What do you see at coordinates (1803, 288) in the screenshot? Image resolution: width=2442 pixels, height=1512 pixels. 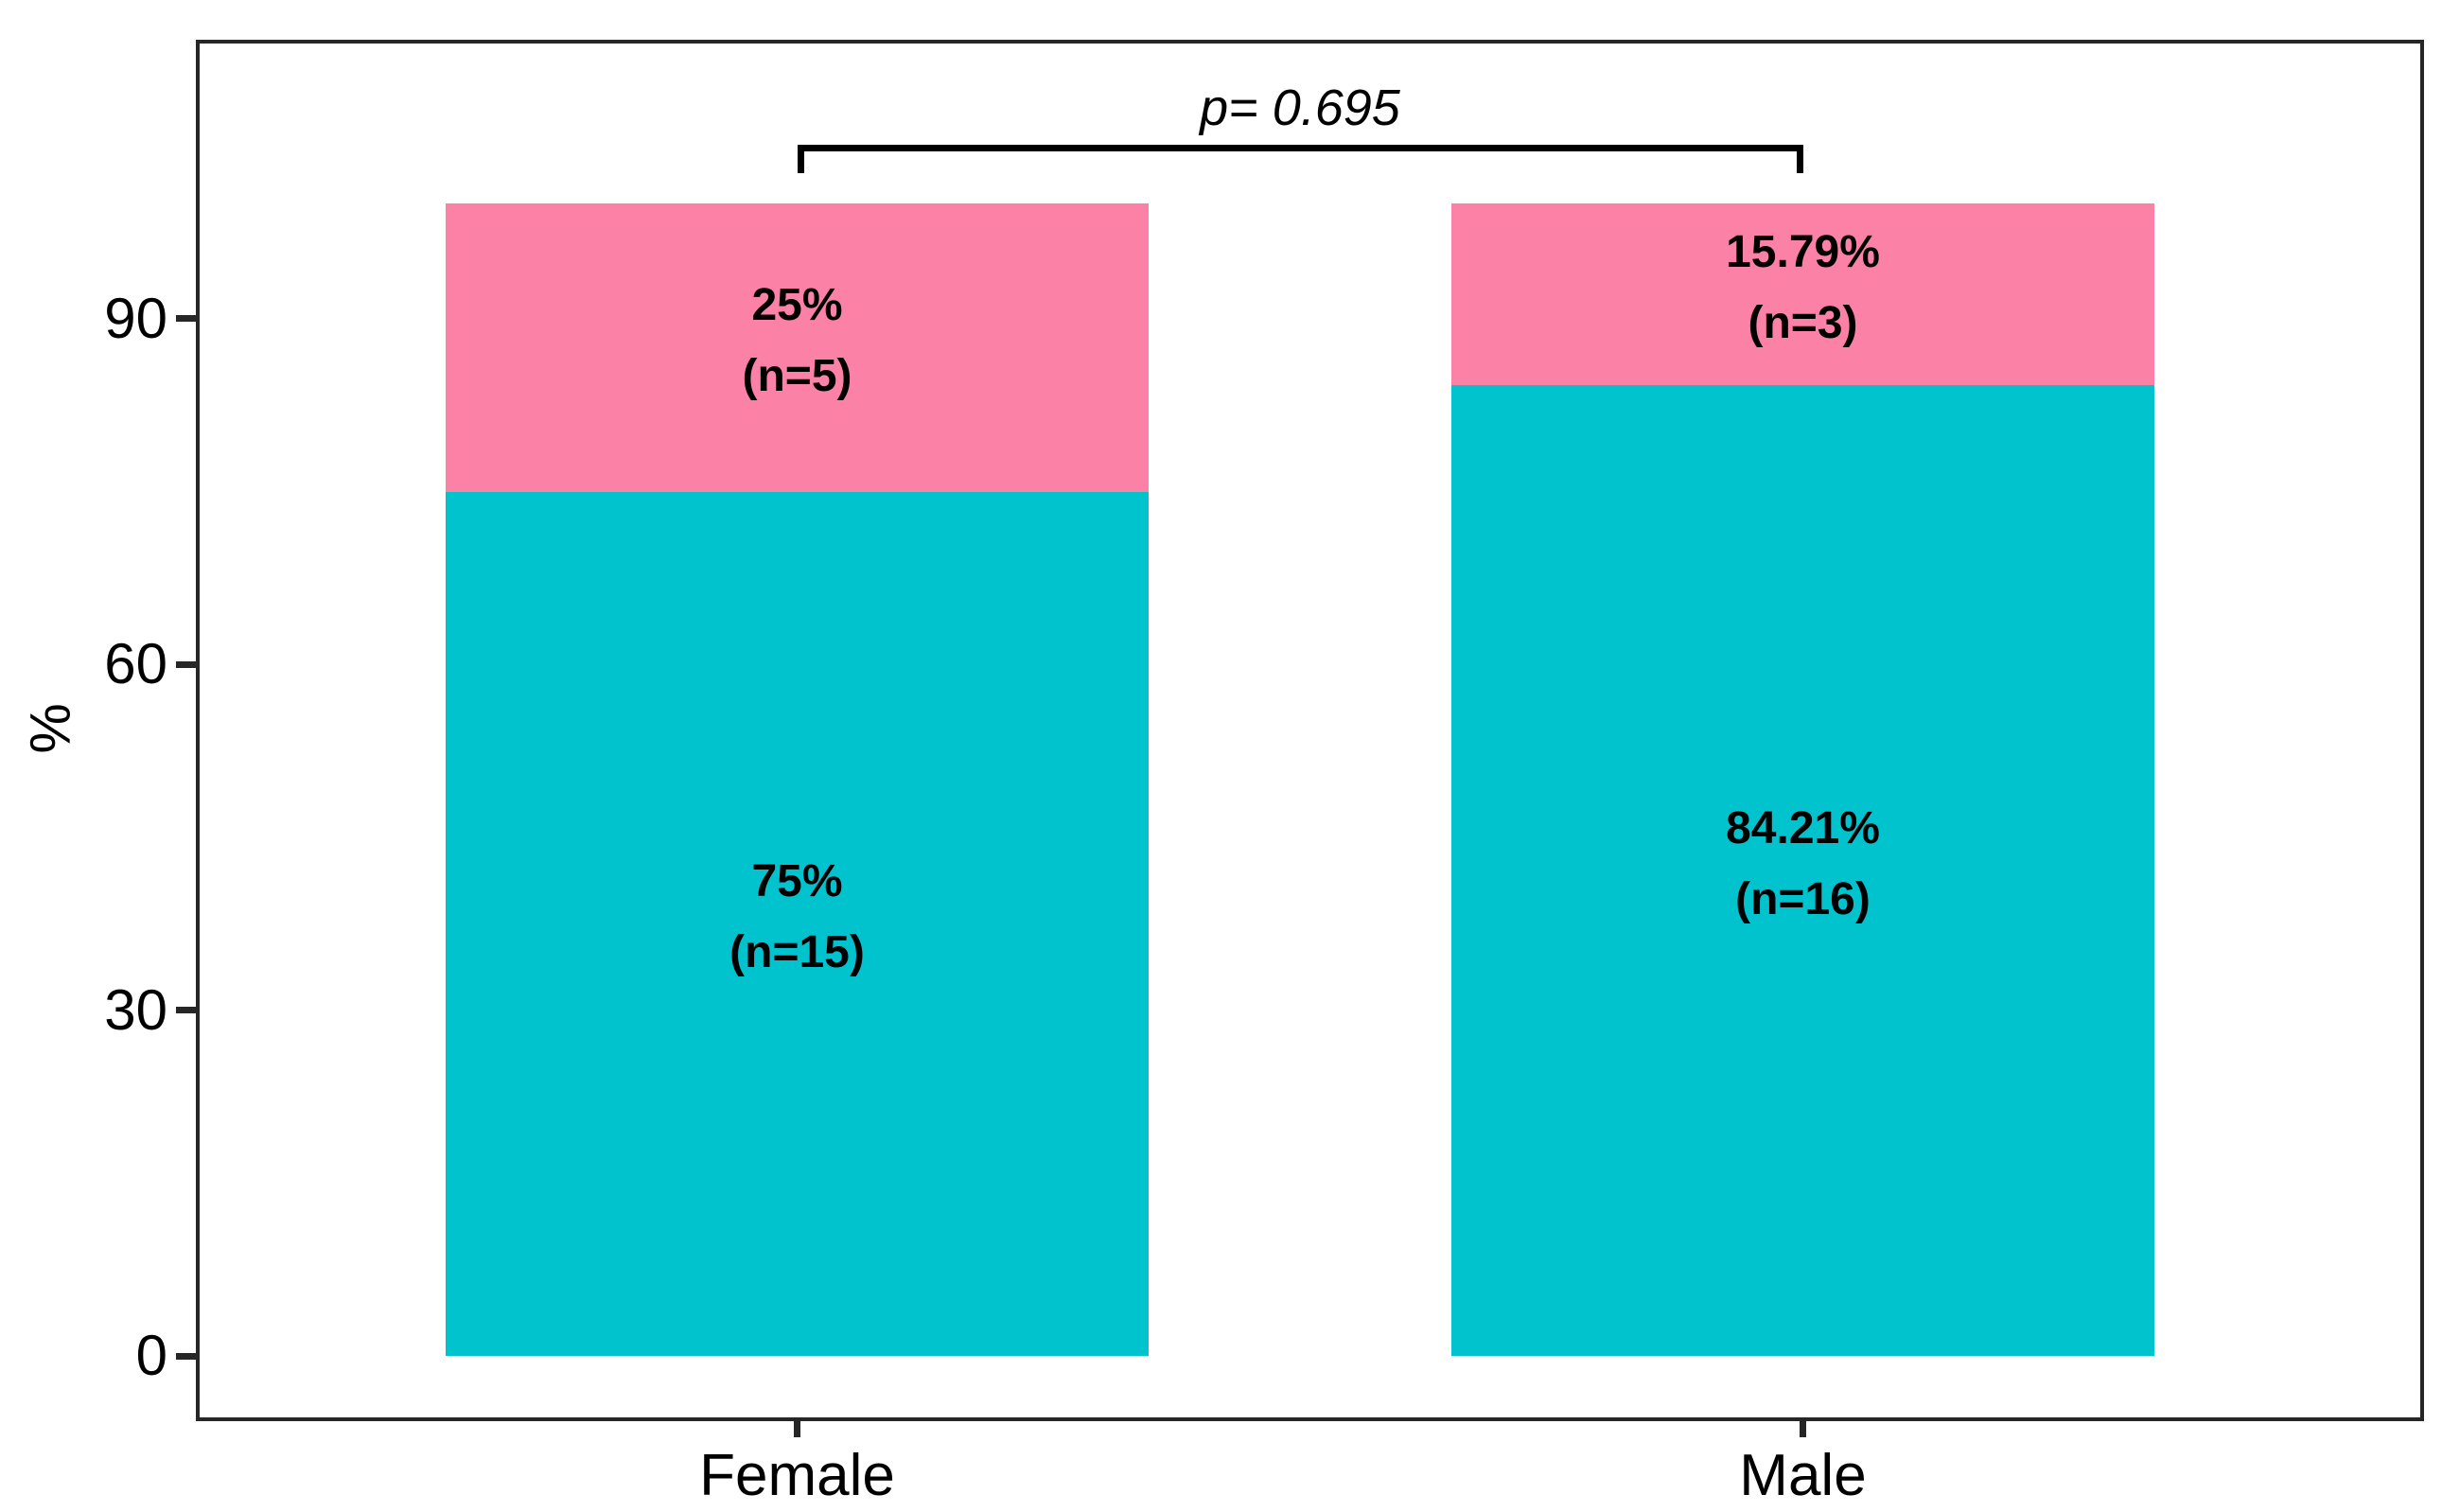 I see `segment-label: 15.79% (n=3)` at bounding box center [1803, 288].